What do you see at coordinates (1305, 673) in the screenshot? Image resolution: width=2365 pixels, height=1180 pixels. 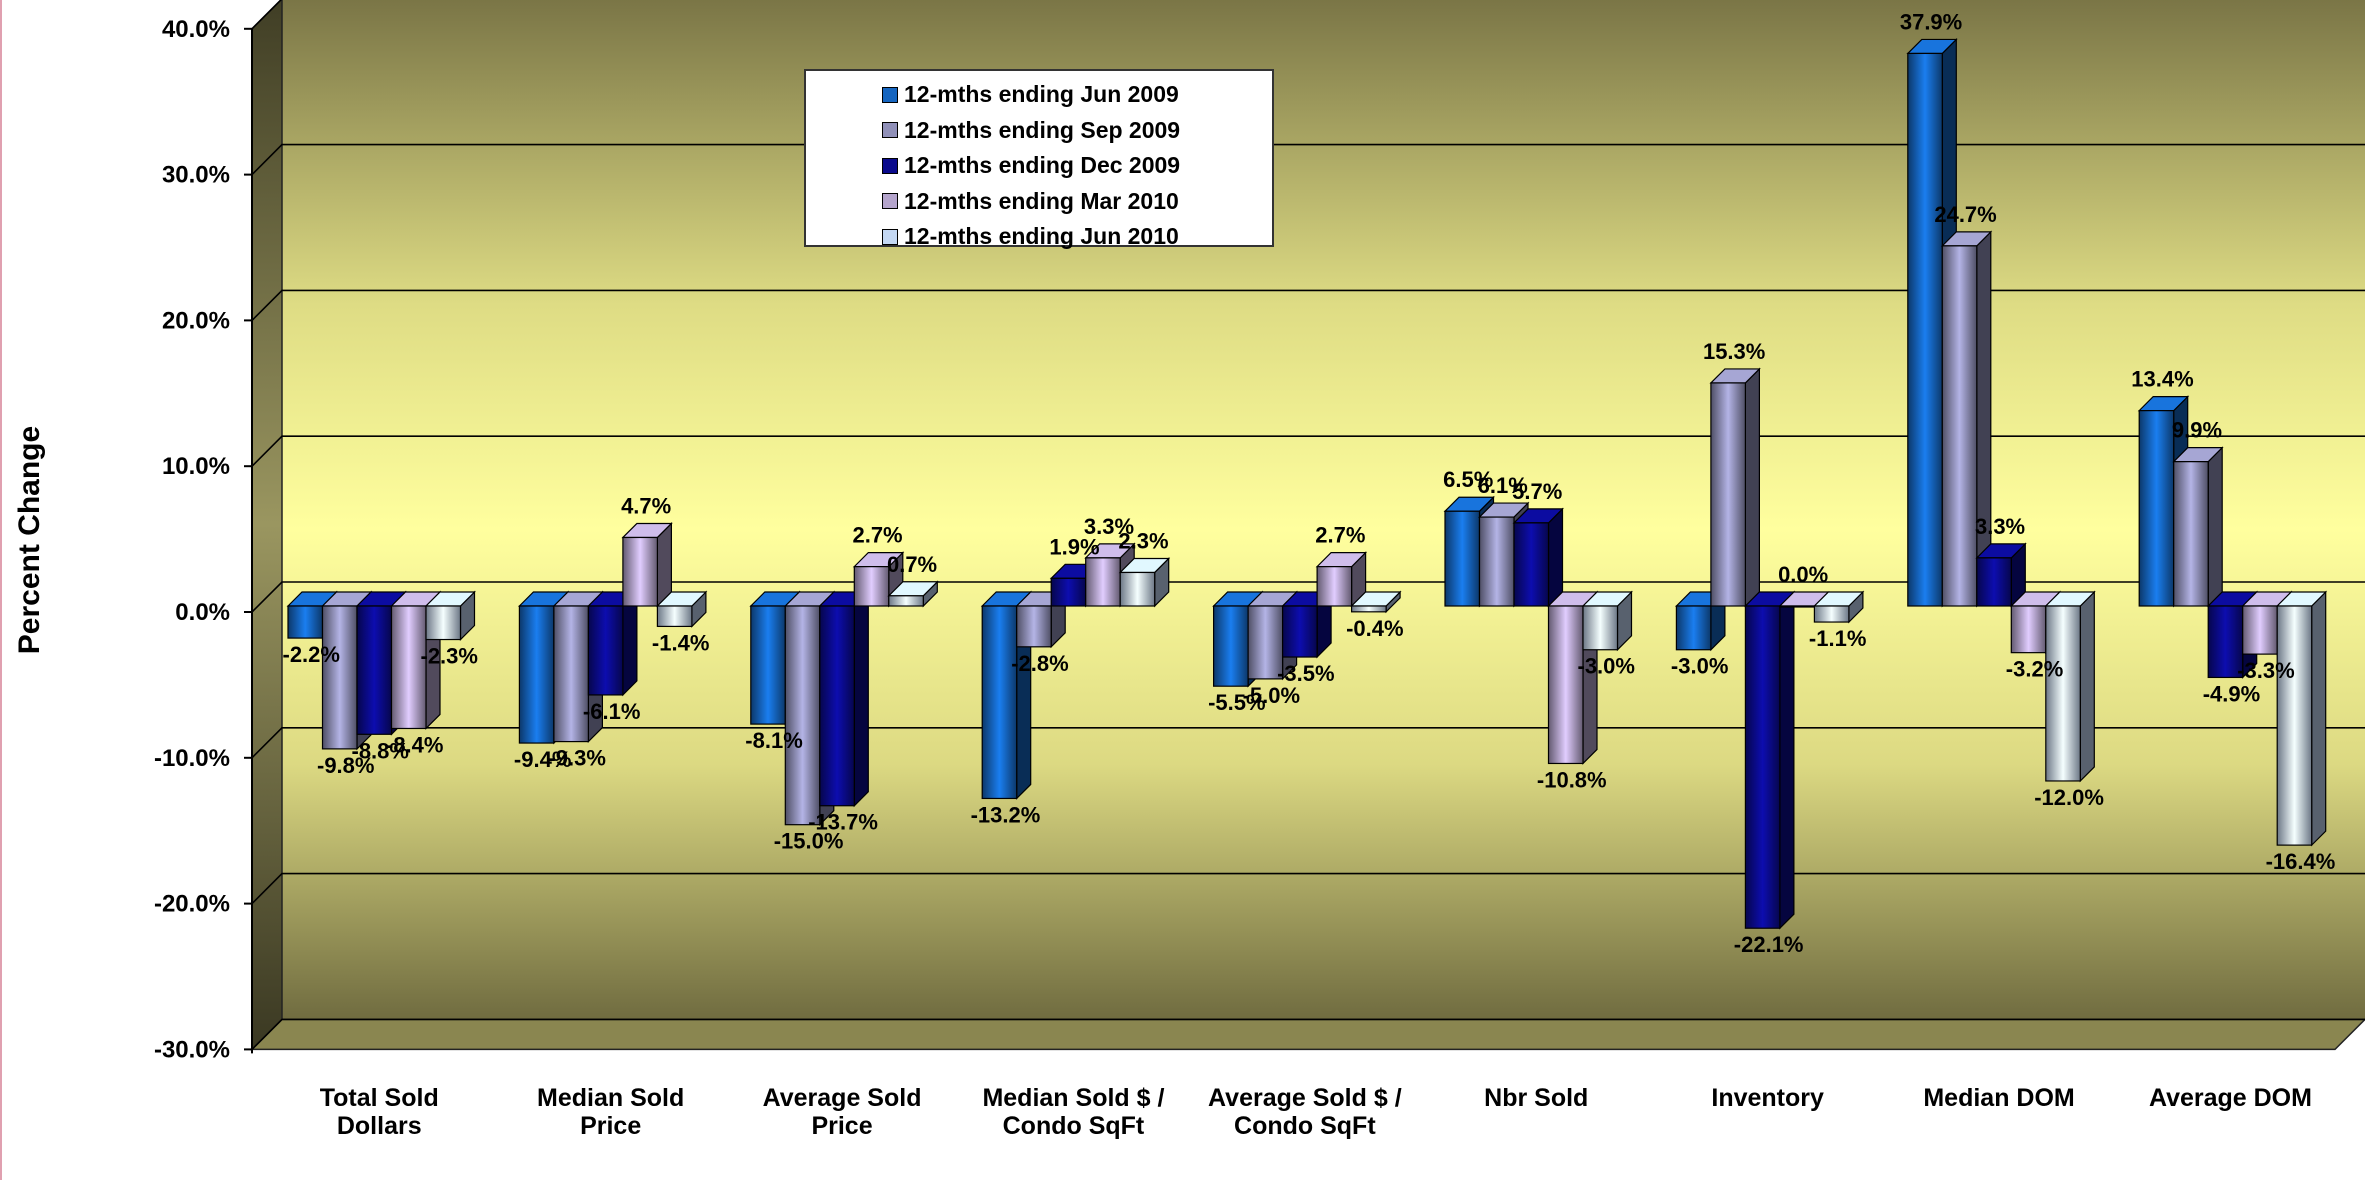 I see `data-label: -3.5%` at bounding box center [1305, 673].